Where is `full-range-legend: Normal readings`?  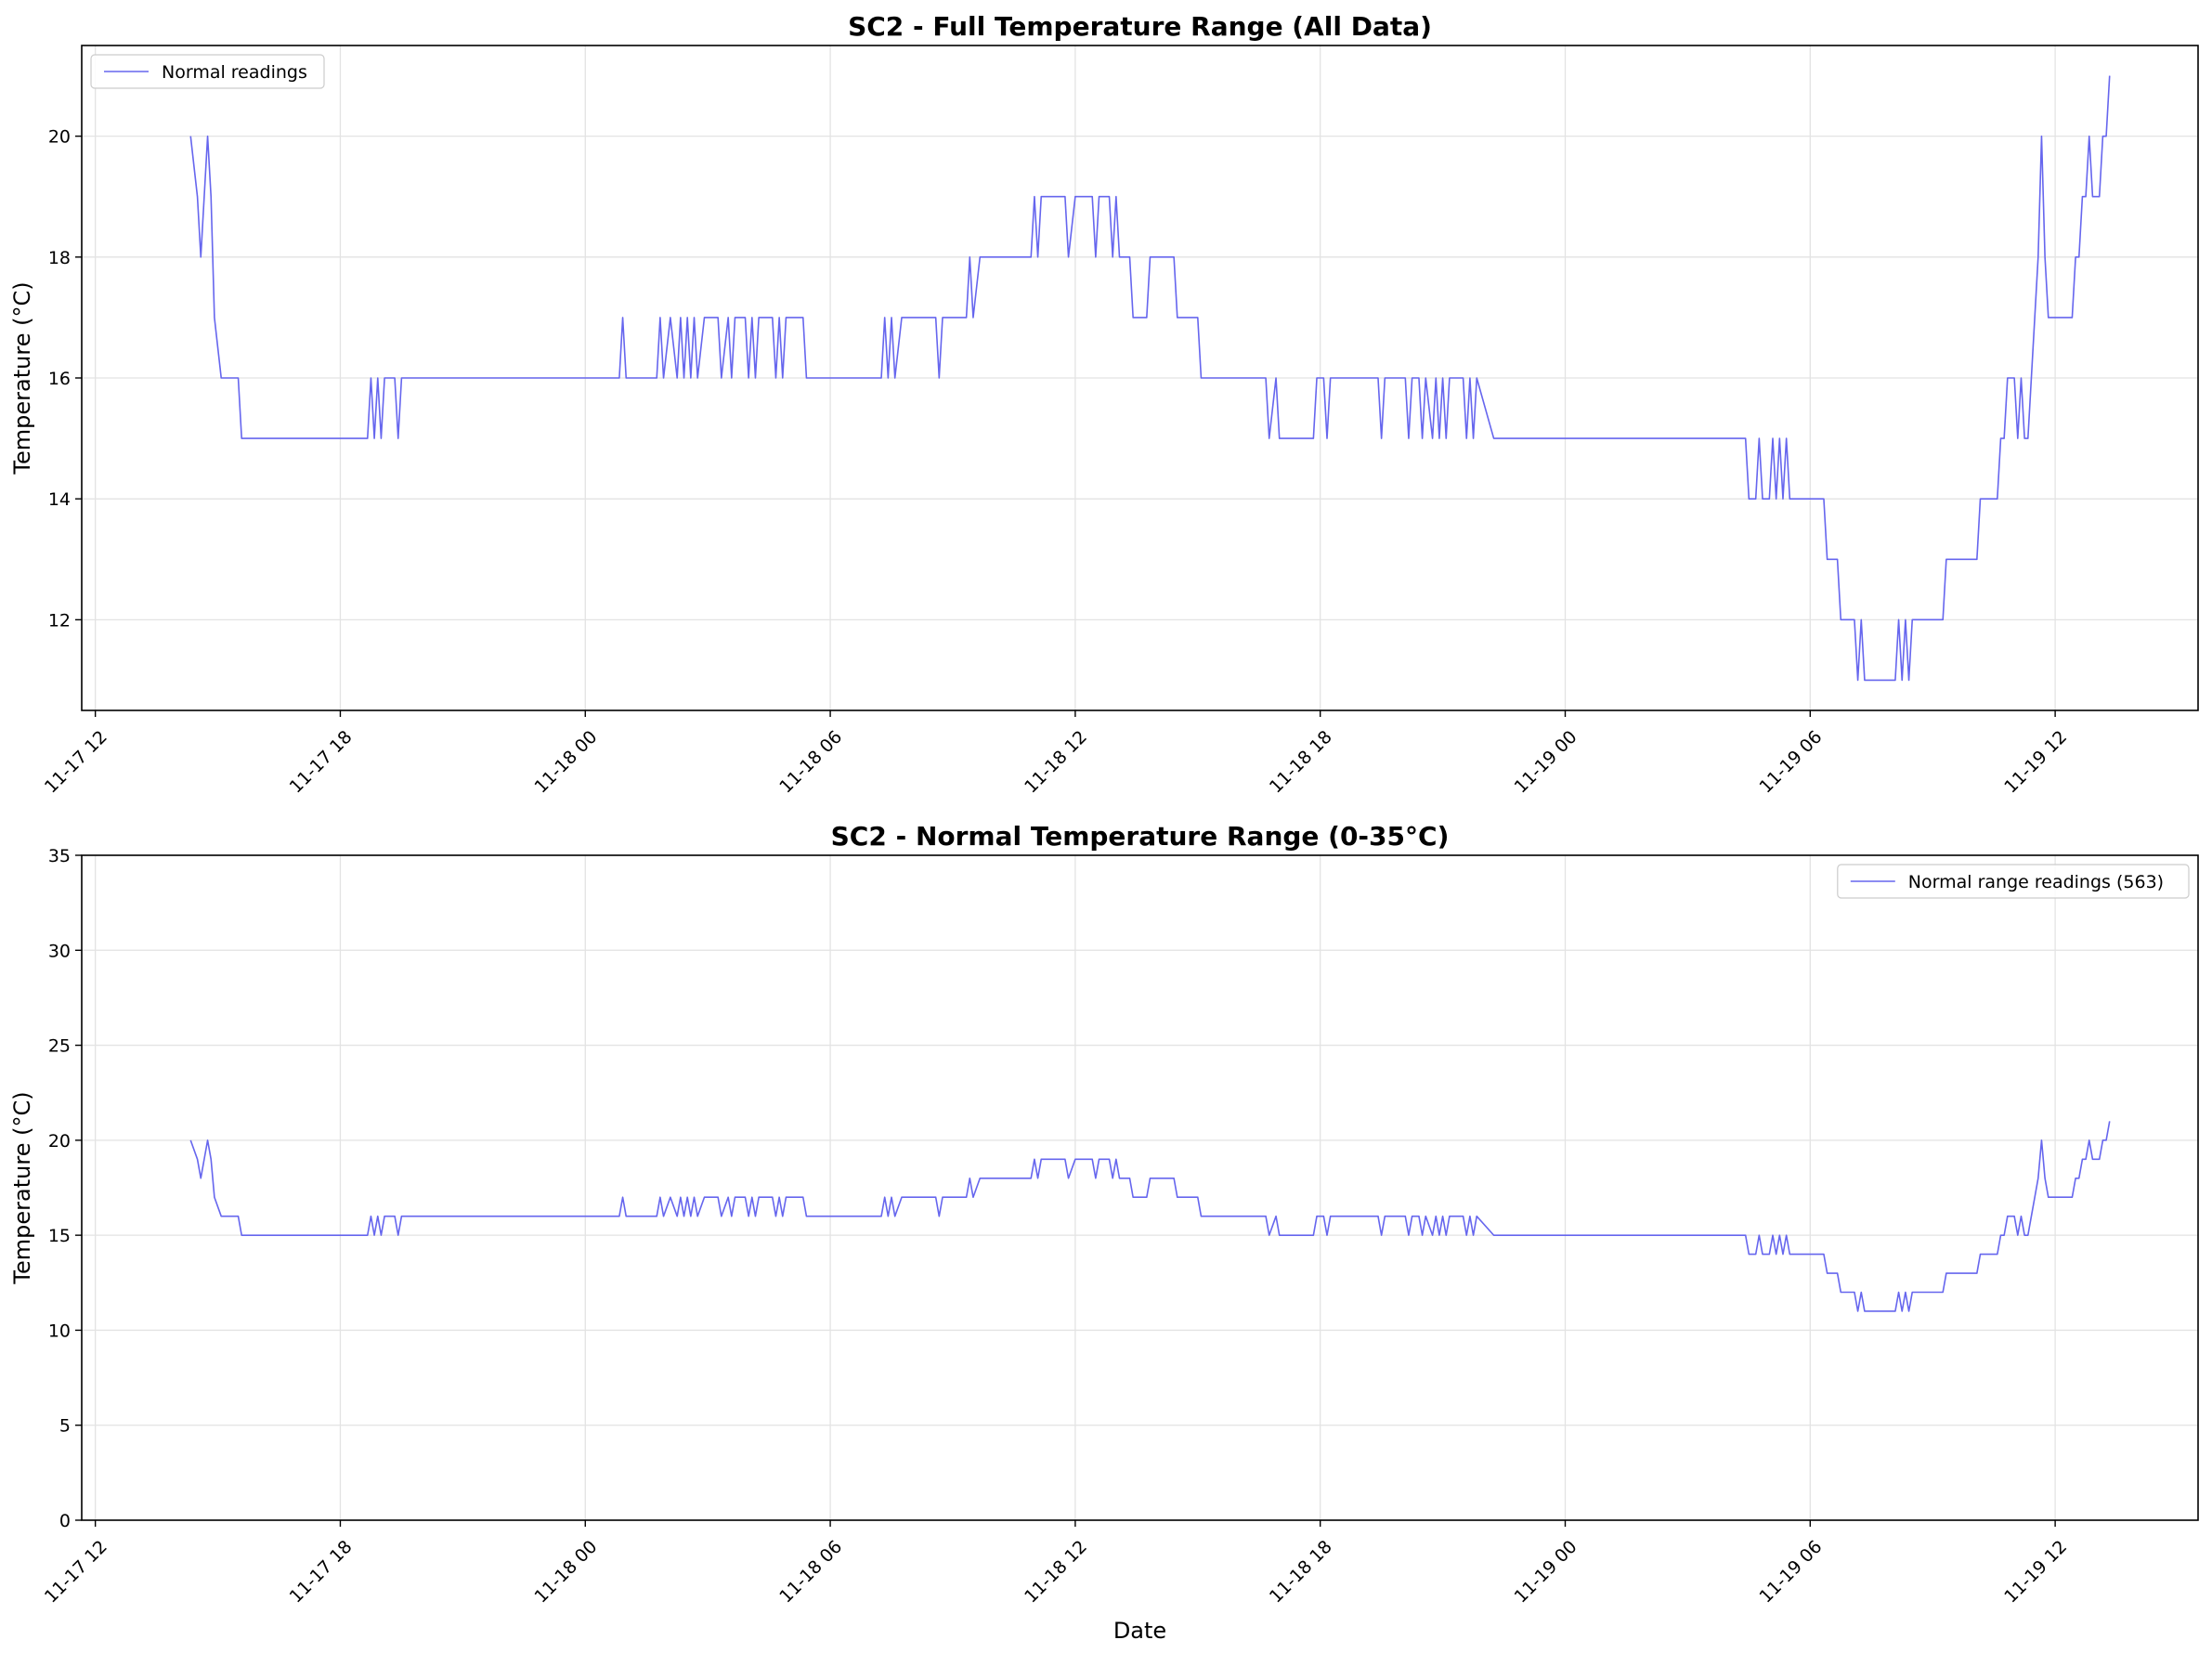
full-range-legend: Normal readings is located at coordinates (207, 71).